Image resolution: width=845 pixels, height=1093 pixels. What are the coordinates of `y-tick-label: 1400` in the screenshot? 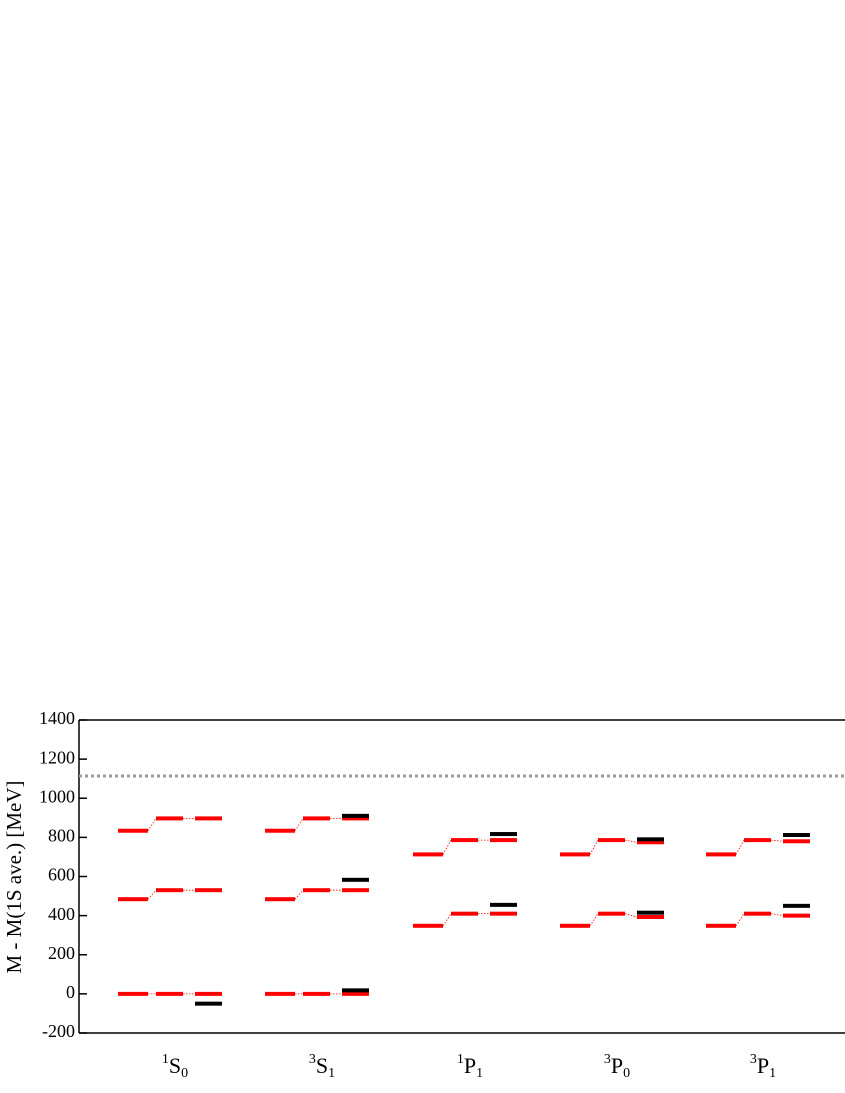 It's located at (57, 718).